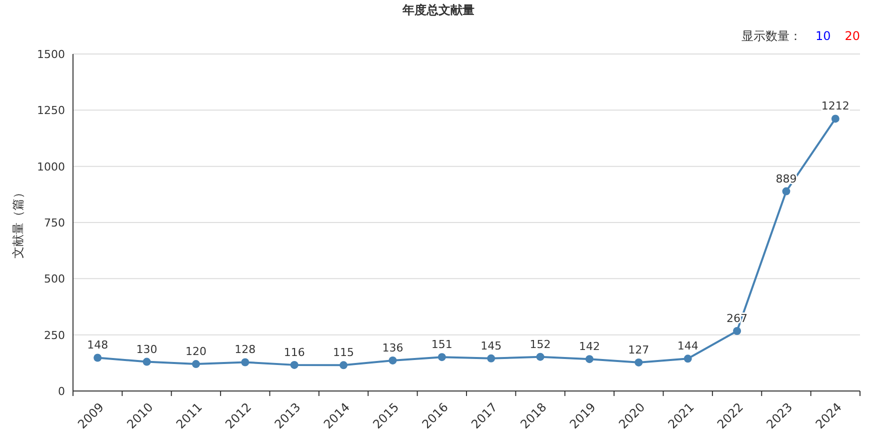 Image resolution: width=877 pixels, height=445 pixels. I want to click on y-tick-label: 1000, so click(51, 167).